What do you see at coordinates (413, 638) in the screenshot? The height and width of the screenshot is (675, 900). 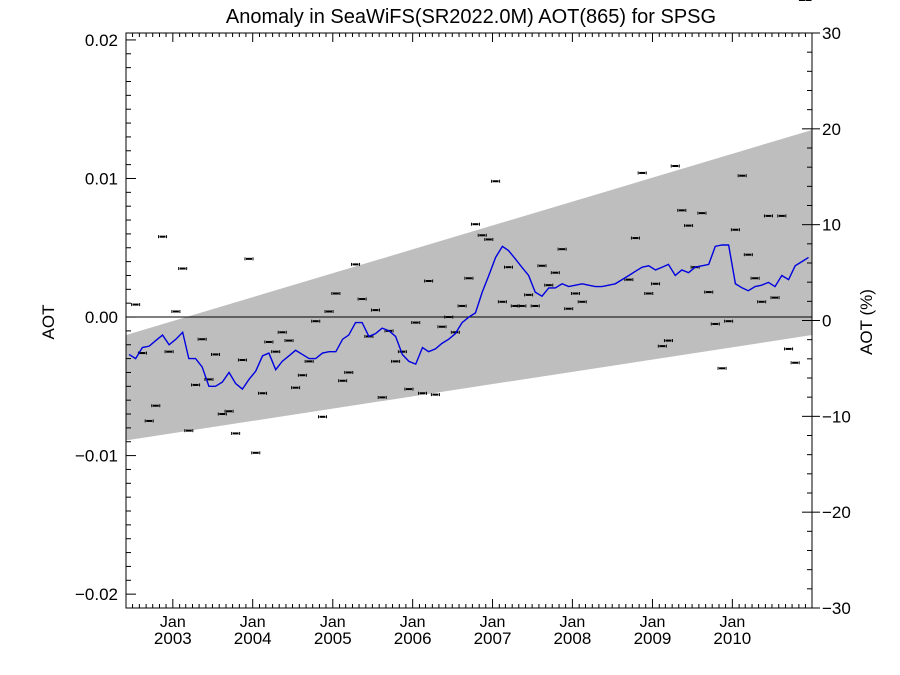 I see `x-tick-label-year: 2006` at bounding box center [413, 638].